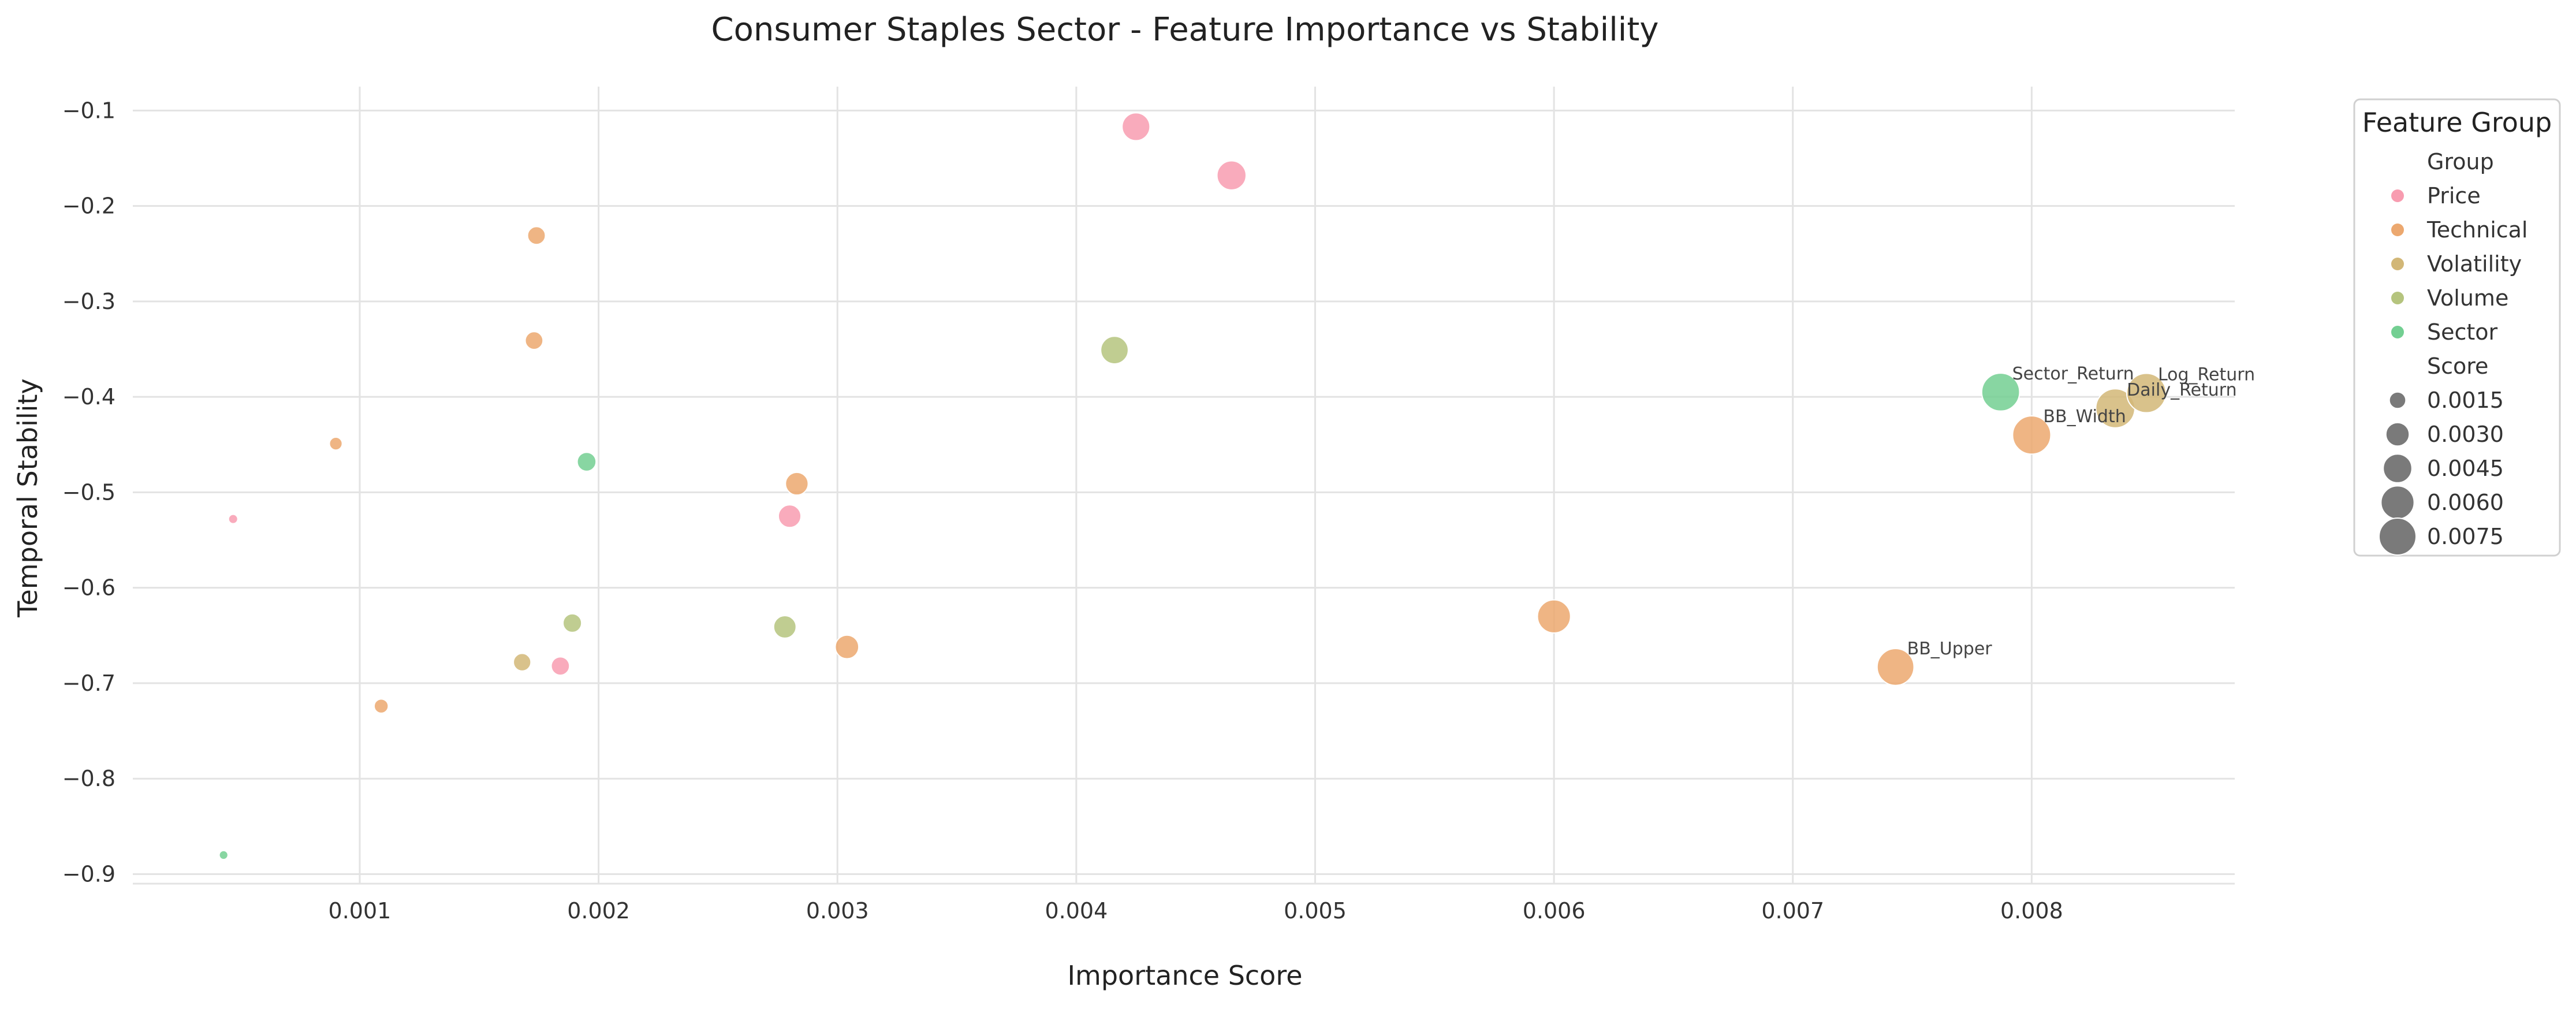 Image resolution: width=2576 pixels, height=1009 pixels. What do you see at coordinates (598, 911) in the screenshot?
I see `x-tick-label: 0.002` at bounding box center [598, 911].